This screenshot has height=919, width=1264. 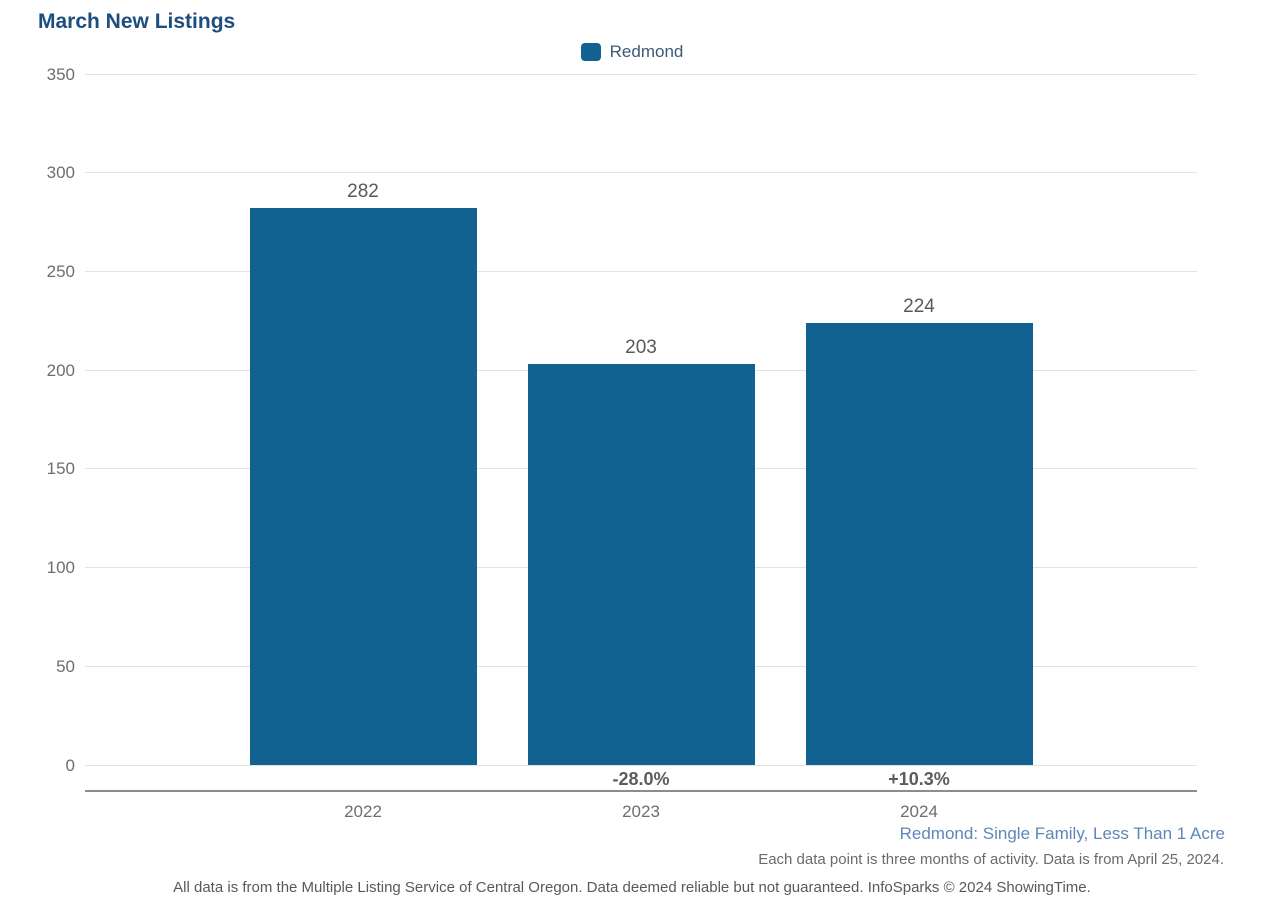 I want to click on pct-change-2024: +10.3%, so click(x=919, y=779).